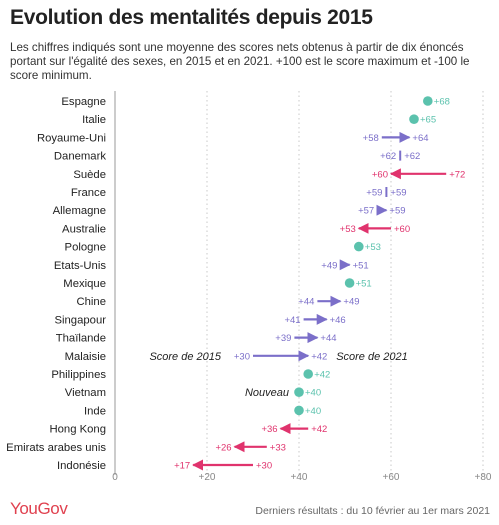  What do you see at coordinates (338, 320) in the screenshot?
I see `value-label: +46` at bounding box center [338, 320].